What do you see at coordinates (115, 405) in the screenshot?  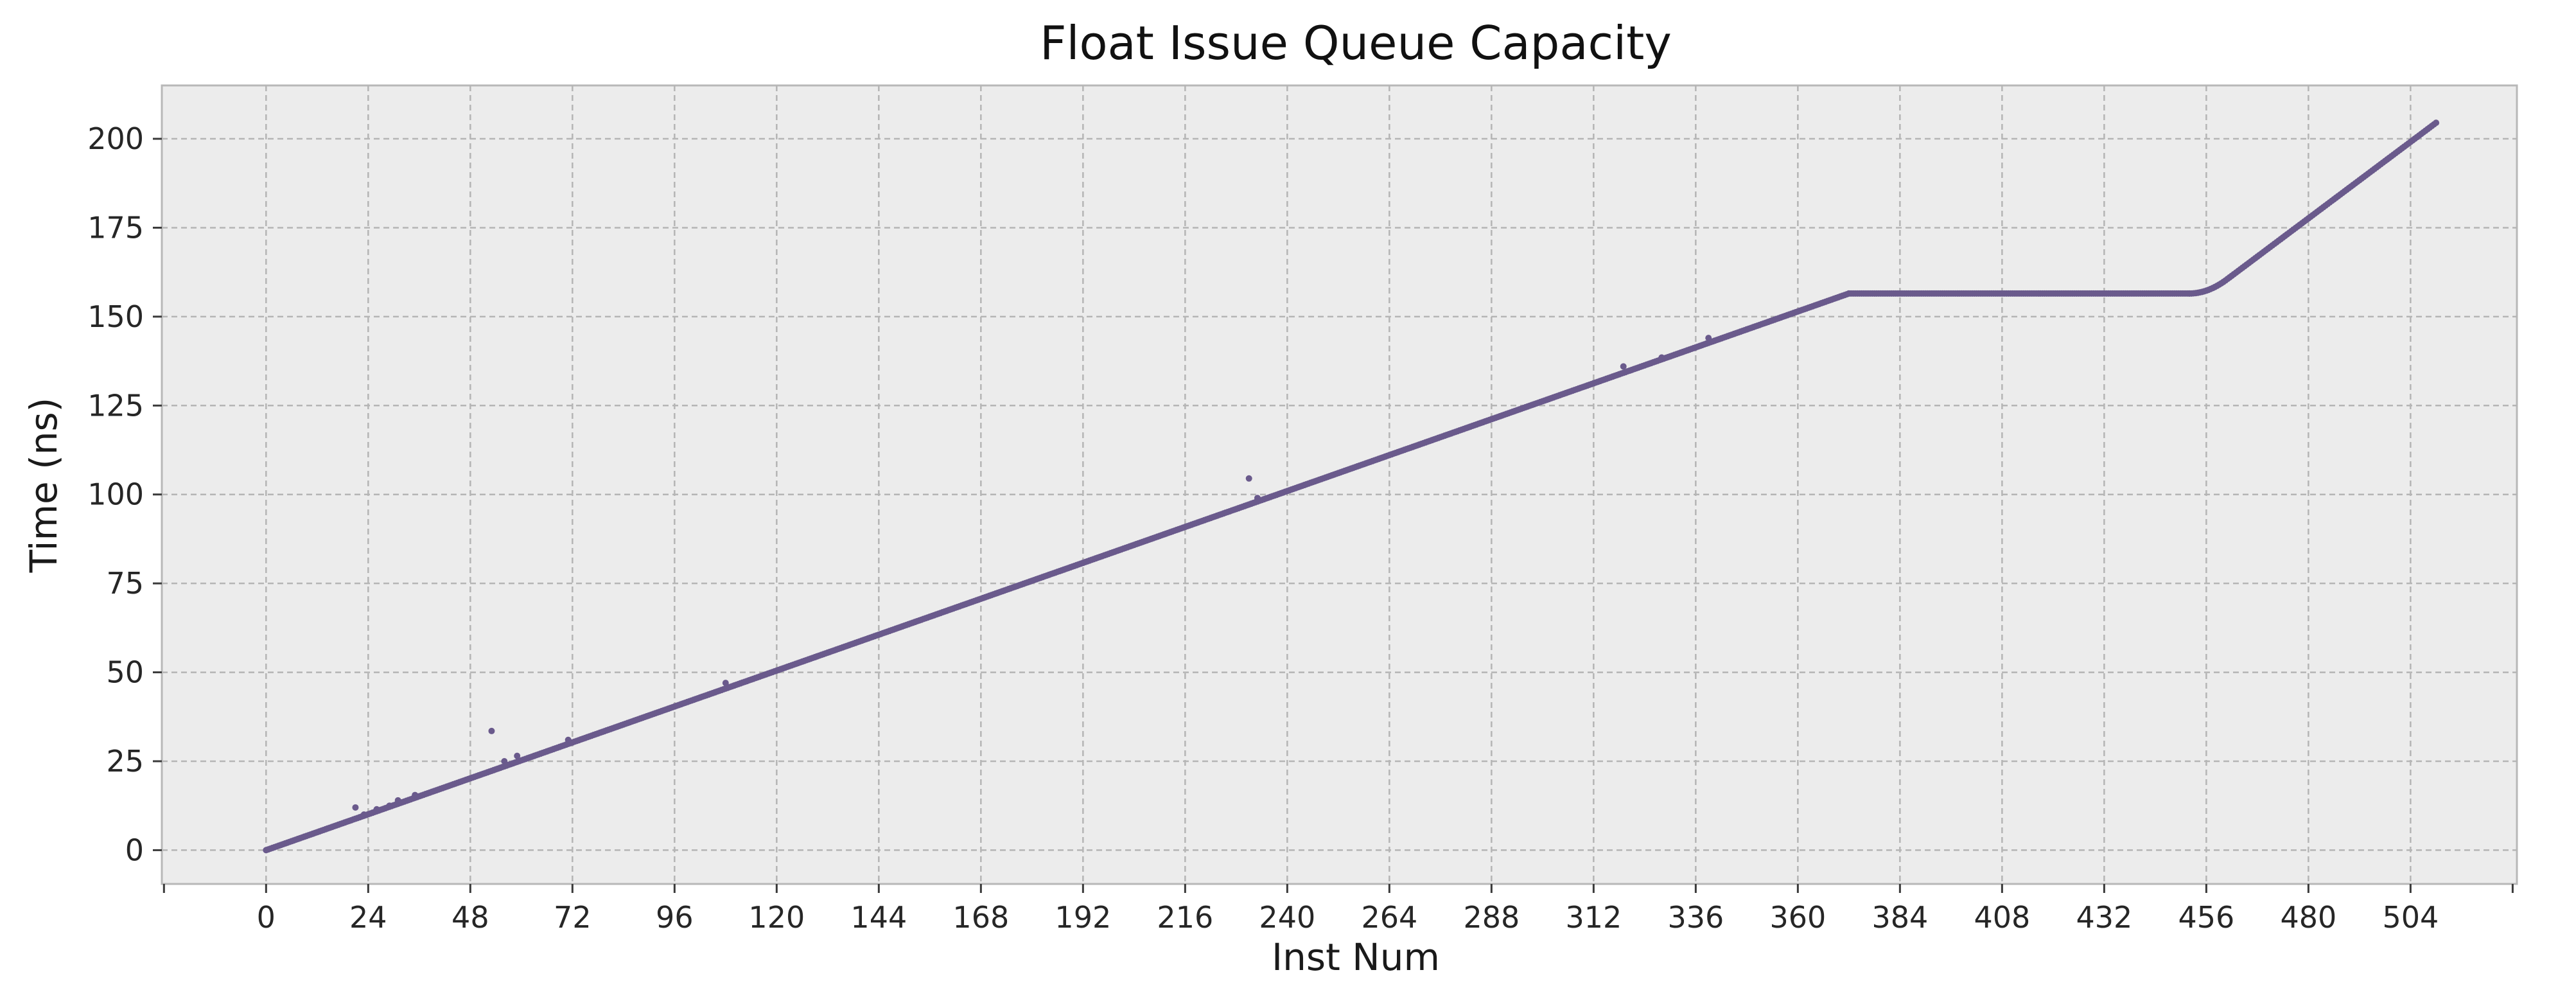 I see `y-tick-label: 125` at bounding box center [115, 405].